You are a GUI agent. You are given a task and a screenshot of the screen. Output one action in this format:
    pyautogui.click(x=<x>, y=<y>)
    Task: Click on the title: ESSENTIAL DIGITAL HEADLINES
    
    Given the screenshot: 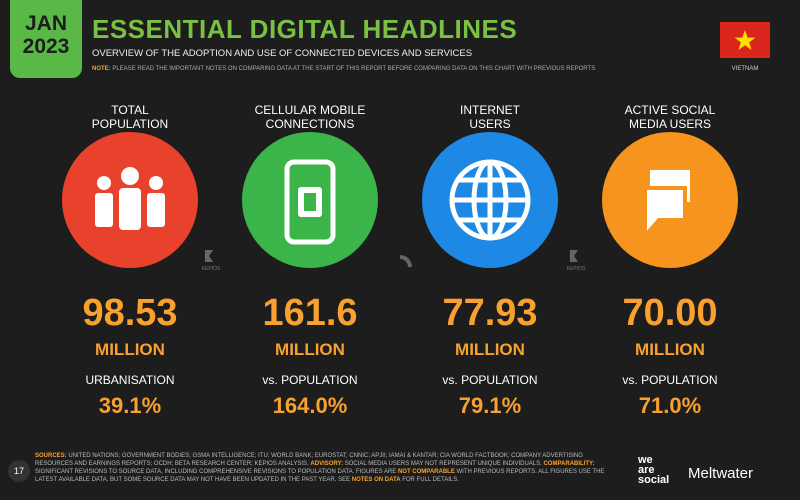 What is the action you would take?
    pyautogui.click(x=305, y=29)
    